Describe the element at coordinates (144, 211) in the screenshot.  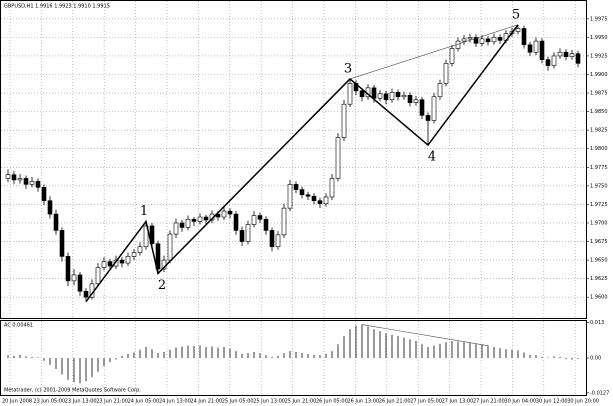
I see `wave-label: 1` at that location.